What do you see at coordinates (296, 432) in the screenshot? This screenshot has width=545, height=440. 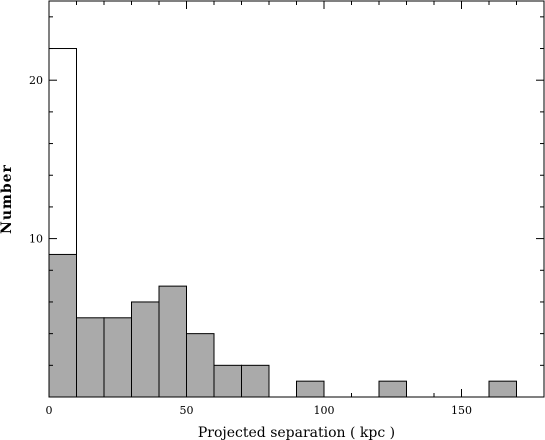 I see `x-axis-label: Projected separation ( kpc )` at bounding box center [296, 432].